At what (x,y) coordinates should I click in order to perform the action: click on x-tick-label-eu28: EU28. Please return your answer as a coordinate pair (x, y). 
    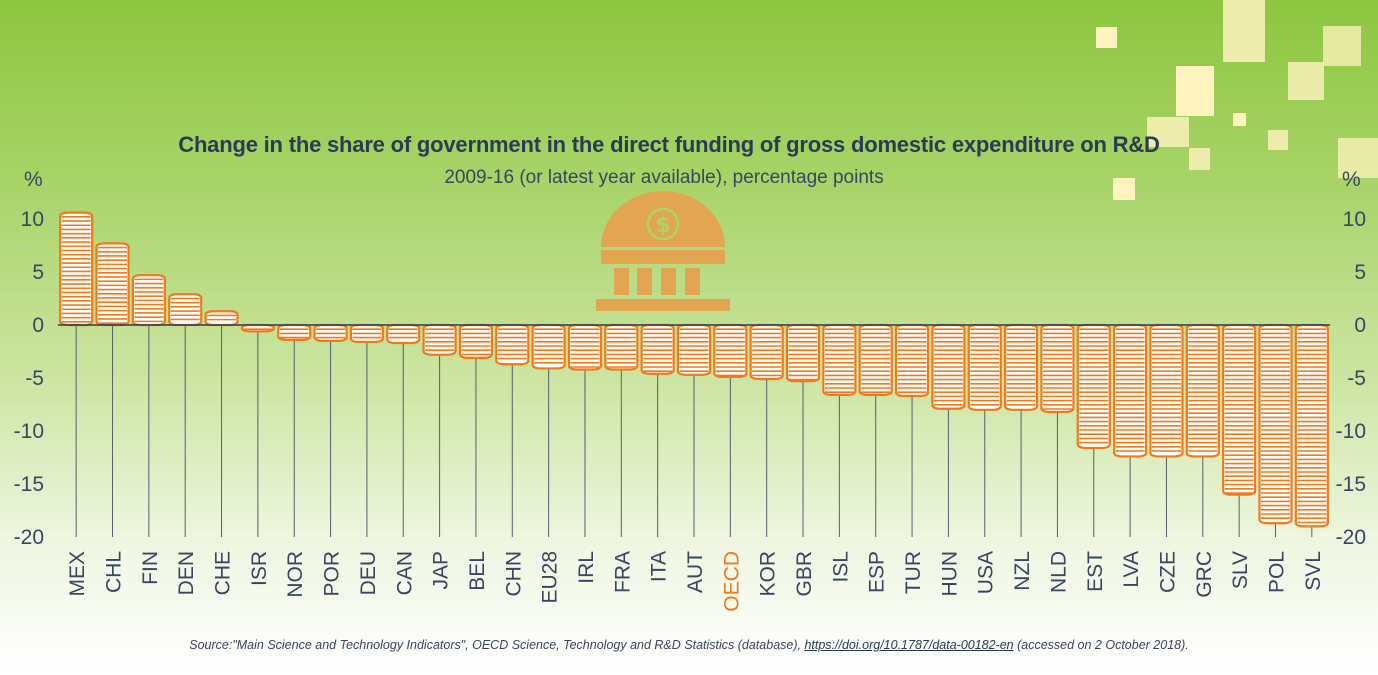
    Looking at the image, I should click on (550, 577).